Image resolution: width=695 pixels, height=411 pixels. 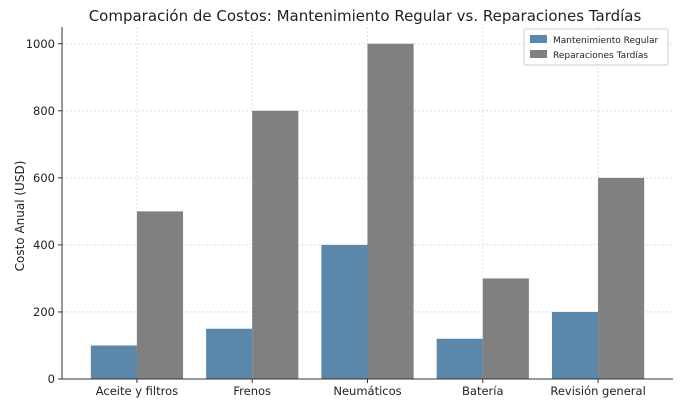 What do you see at coordinates (137, 391) in the screenshot?
I see `x-tick-label: Aceite y filtros` at bounding box center [137, 391].